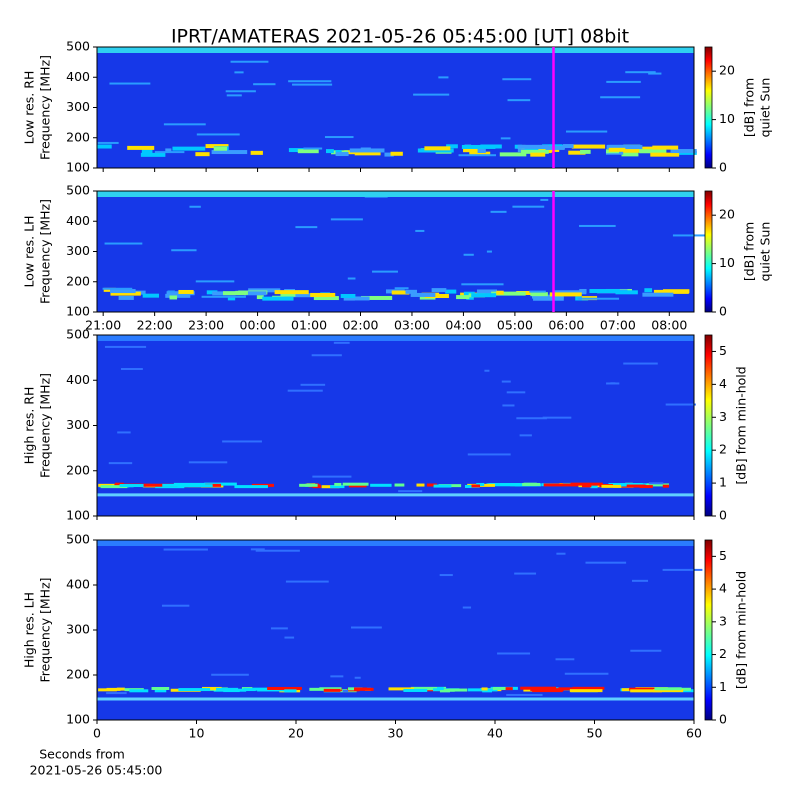  What do you see at coordinates (595, 733) in the screenshot?
I see `x-tick-label: 50` at bounding box center [595, 733].